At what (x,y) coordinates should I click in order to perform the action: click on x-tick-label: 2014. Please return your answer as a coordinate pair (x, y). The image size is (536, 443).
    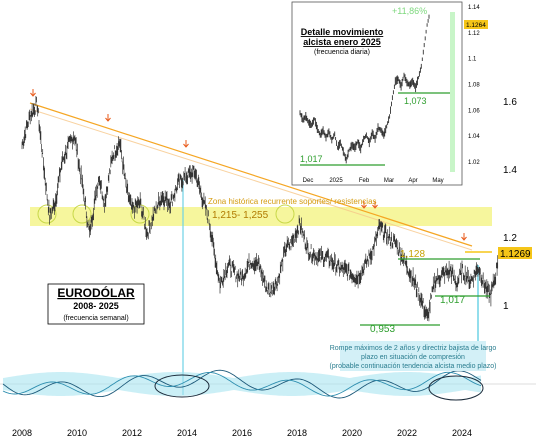
    Looking at the image, I should click on (187, 433).